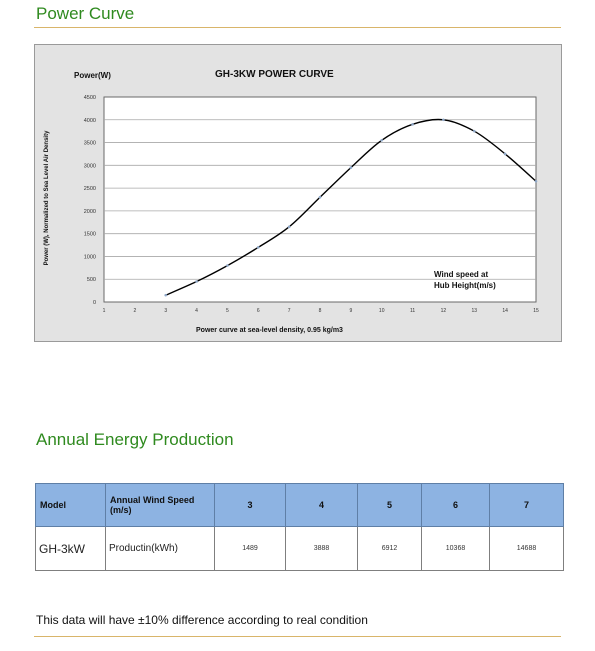 The height and width of the screenshot is (651, 595). What do you see at coordinates (258, 311) in the screenshot?
I see `x-tick-label: 6` at bounding box center [258, 311].